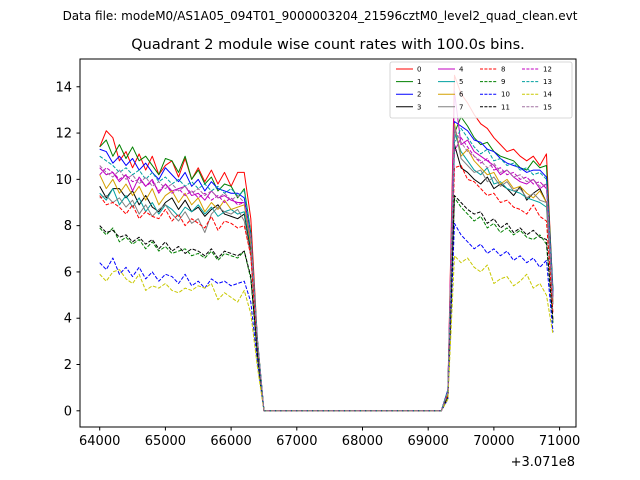 Image resolution: width=640 pixels, height=480 pixels. What do you see at coordinates (547, 95) in the screenshot?
I see `legend-label-14: 14` at bounding box center [547, 95].